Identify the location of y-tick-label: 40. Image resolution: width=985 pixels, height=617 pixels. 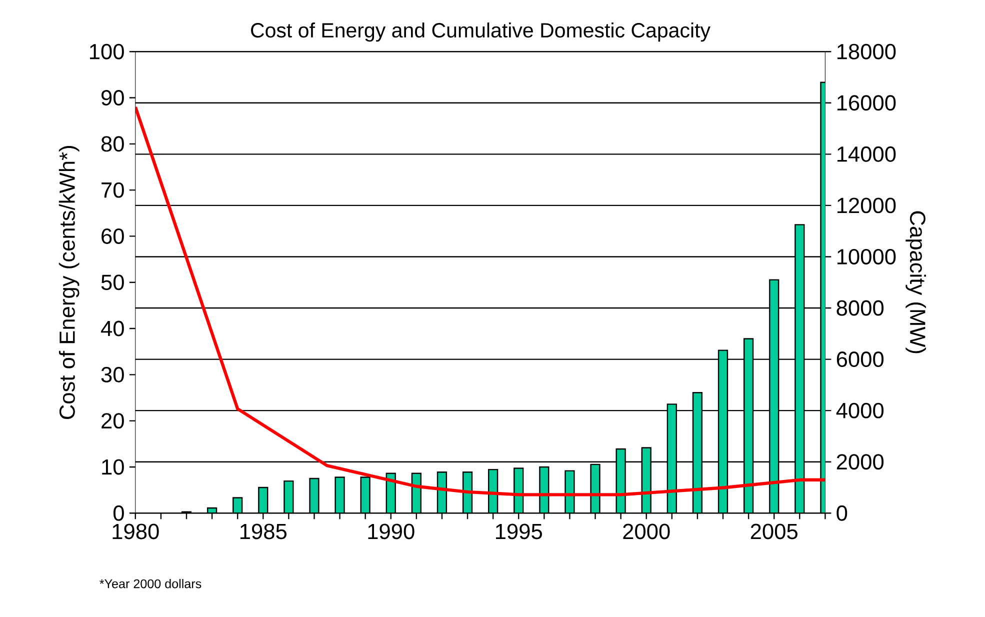
(112, 328).